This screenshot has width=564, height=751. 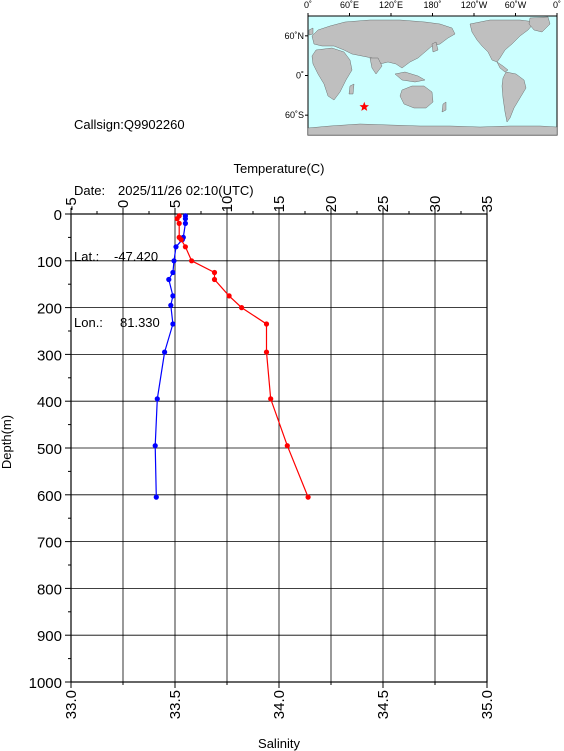 I want to click on salinity-tick-labels: 33.0 33.5 34.0 34.5 35.0, so click(x=279, y=704).